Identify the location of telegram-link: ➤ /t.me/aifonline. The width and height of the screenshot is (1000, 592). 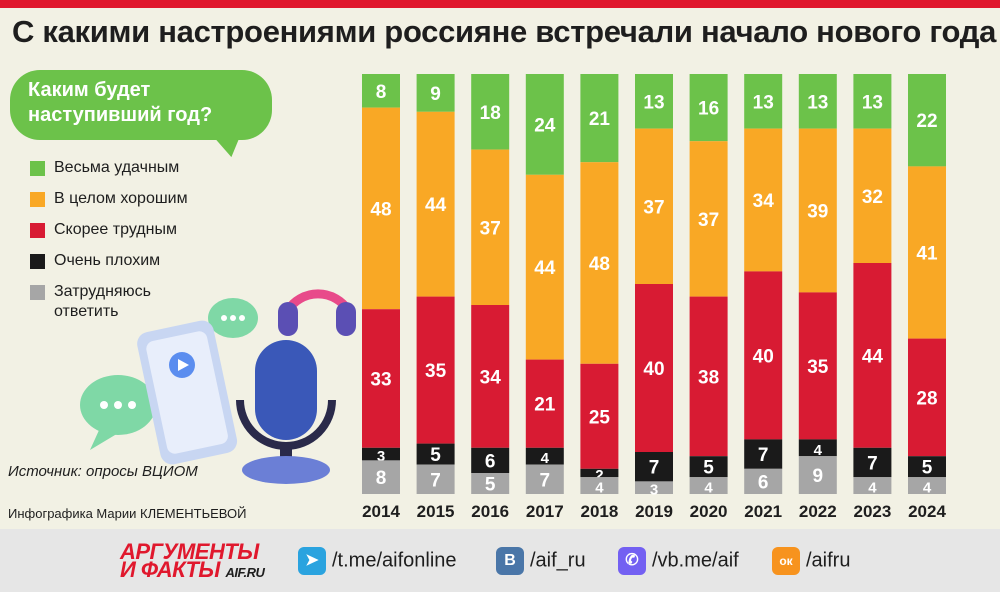
(377, 561).